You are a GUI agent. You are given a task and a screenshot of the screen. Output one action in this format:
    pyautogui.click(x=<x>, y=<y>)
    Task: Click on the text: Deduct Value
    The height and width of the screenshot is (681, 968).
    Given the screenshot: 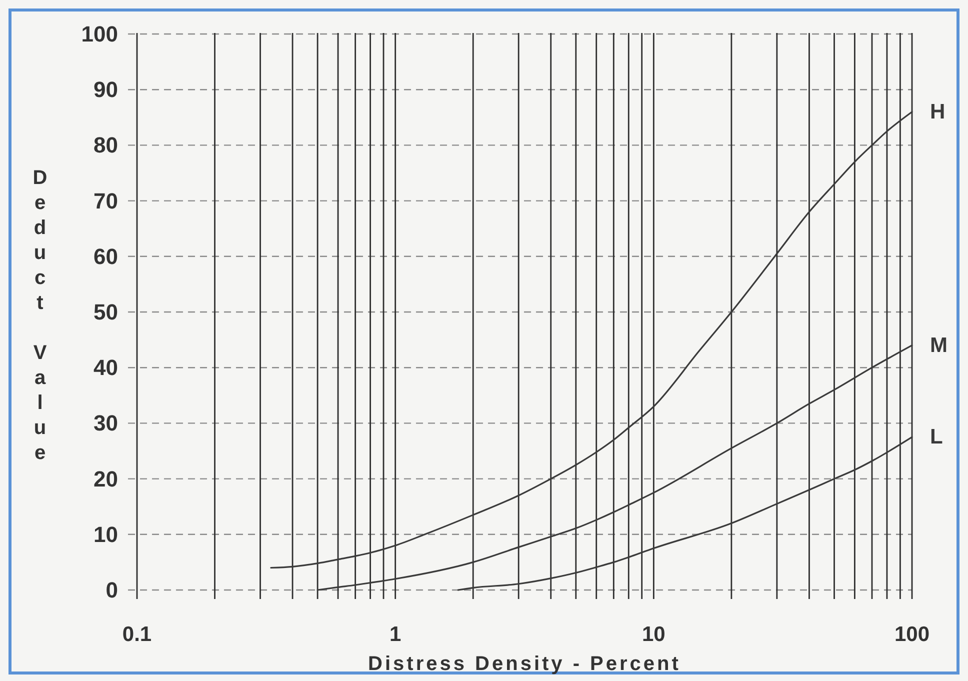 What is the action you would take?
    pyautogui.click(x=40, y=315)
    